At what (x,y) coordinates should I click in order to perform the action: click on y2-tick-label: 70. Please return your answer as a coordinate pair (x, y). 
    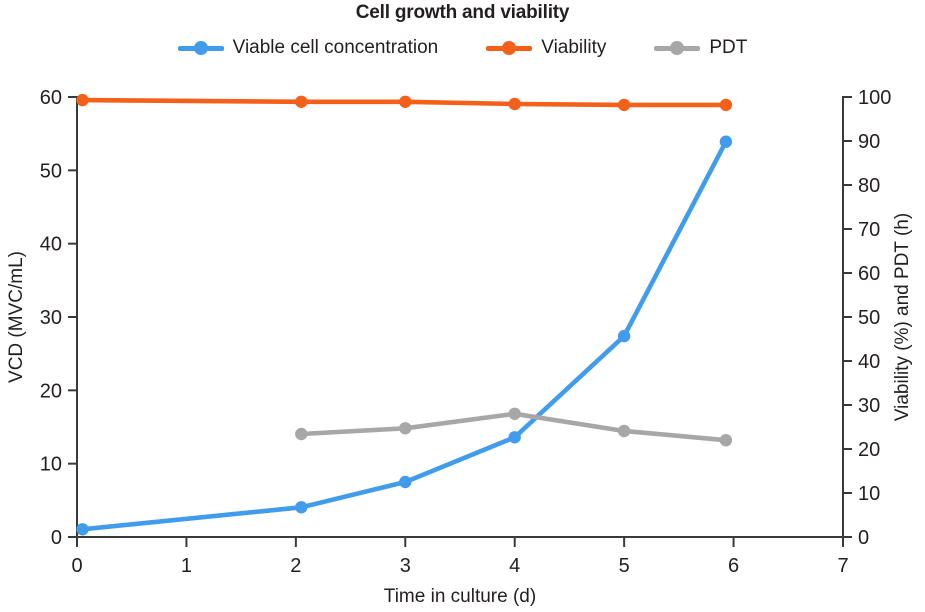
    Looking at the image, I should click on (869, 230).